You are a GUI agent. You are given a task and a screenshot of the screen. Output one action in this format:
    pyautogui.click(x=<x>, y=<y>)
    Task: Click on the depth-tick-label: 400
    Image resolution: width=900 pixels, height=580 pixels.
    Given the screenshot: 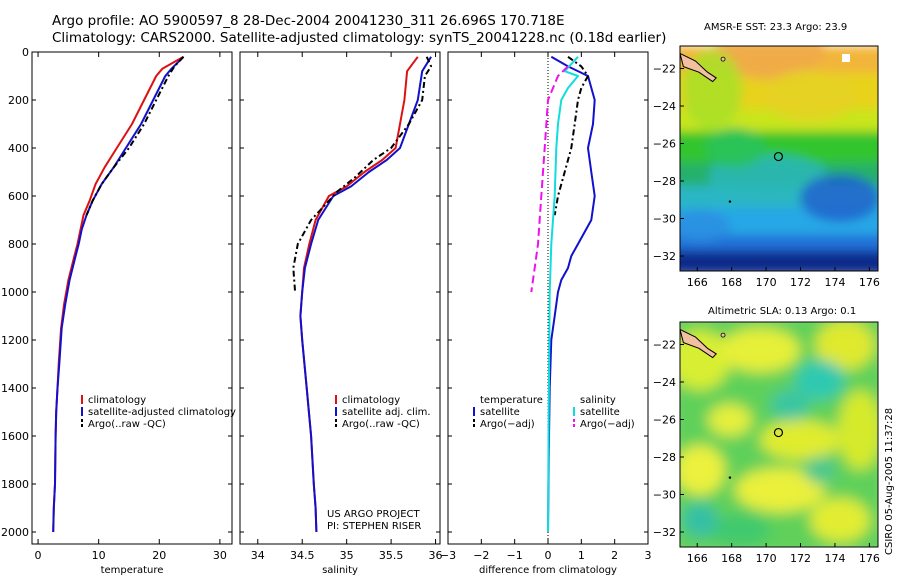 What is the action you would take?
    pyautogui.click(x=18, y=148)
    